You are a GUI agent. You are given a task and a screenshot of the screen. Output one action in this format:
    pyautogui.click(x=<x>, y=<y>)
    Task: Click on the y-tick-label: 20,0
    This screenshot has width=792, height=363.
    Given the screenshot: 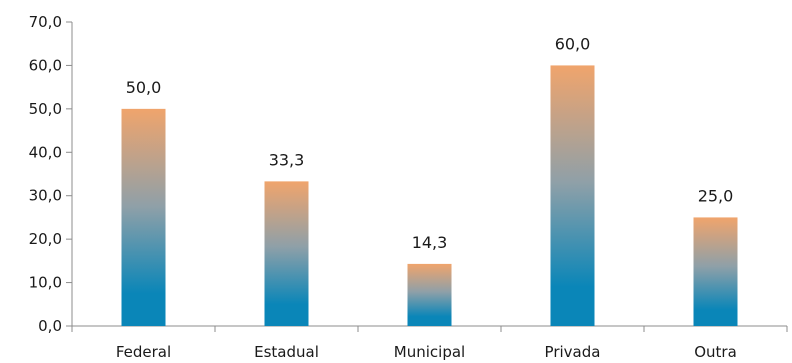 What is the action you would take?
    pyautogui.click(x=45, y=239)
    